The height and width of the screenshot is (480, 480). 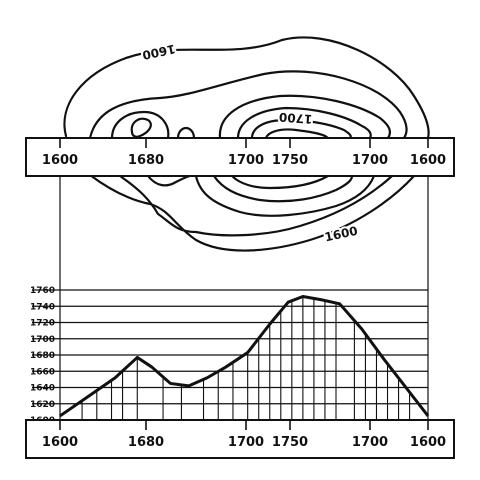 I want to click on baseline-ticks, so click(x=244, y=425).